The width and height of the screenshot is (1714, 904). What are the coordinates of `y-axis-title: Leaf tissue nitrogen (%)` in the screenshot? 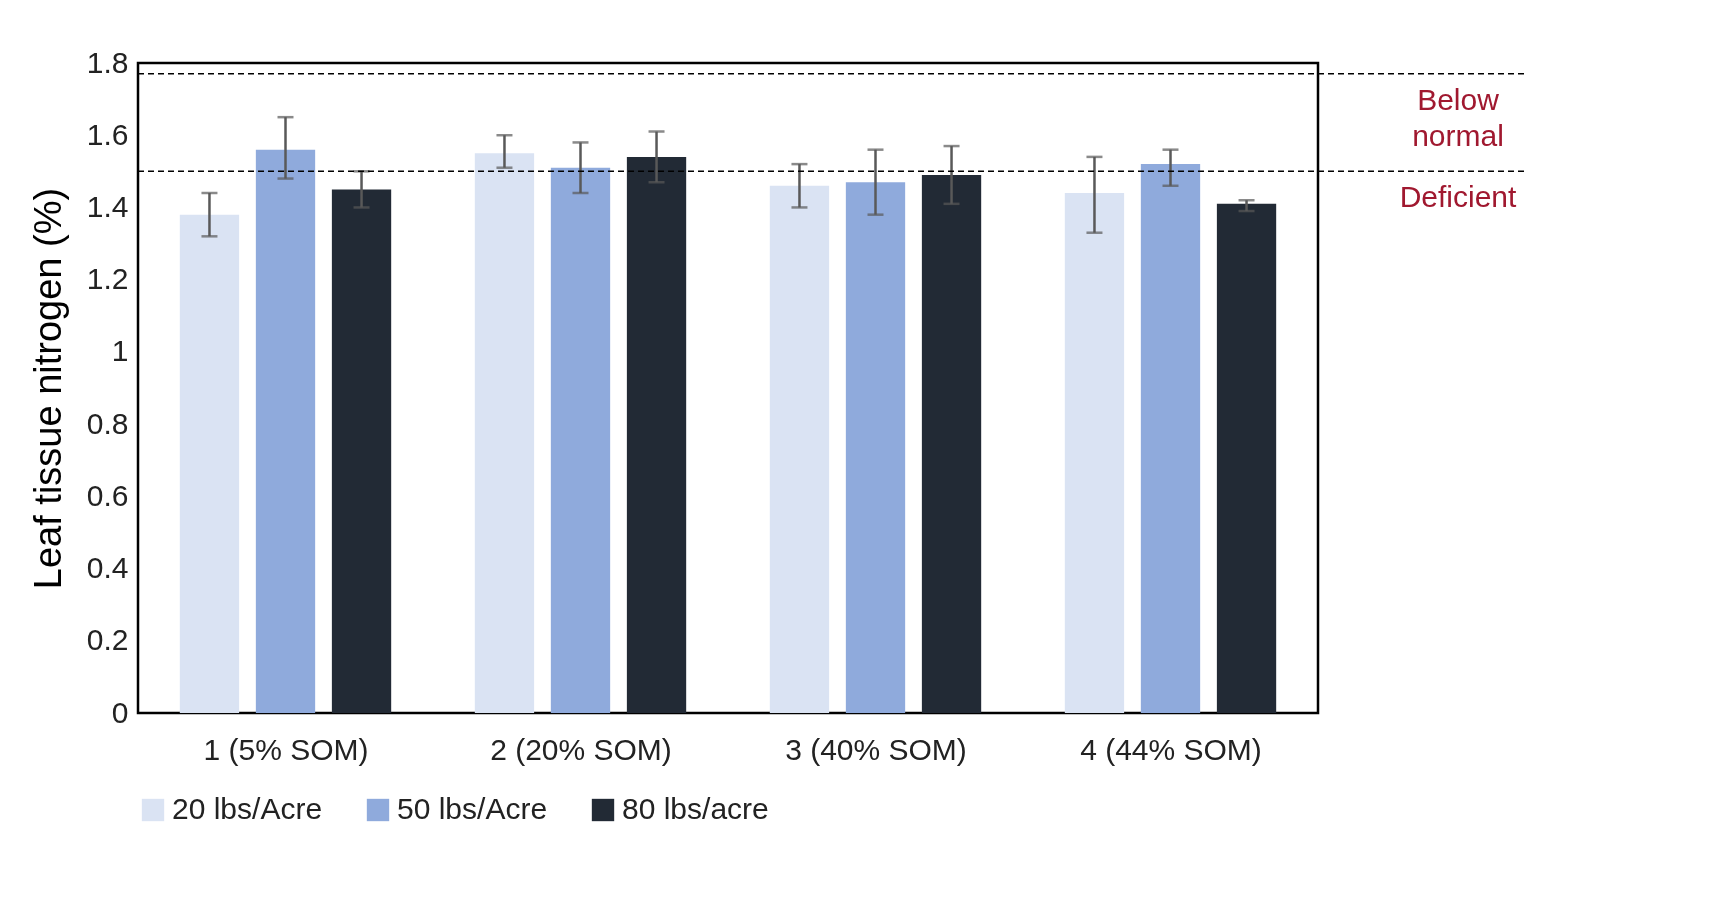 It's located at (47, 388).